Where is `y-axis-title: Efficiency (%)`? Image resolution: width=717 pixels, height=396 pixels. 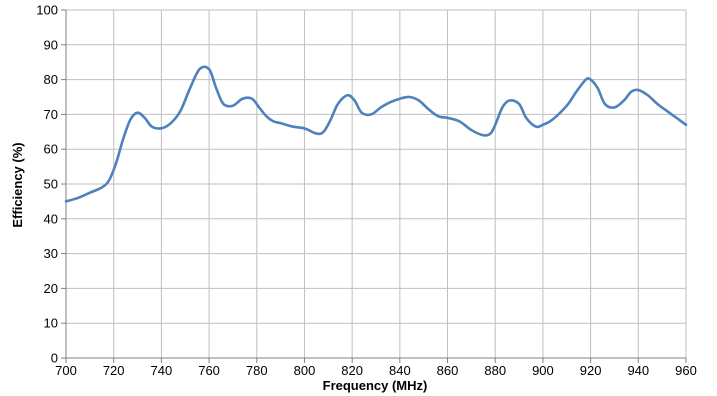 y-axis-title: Efficiency (%) is located at coordinates (17, 184).